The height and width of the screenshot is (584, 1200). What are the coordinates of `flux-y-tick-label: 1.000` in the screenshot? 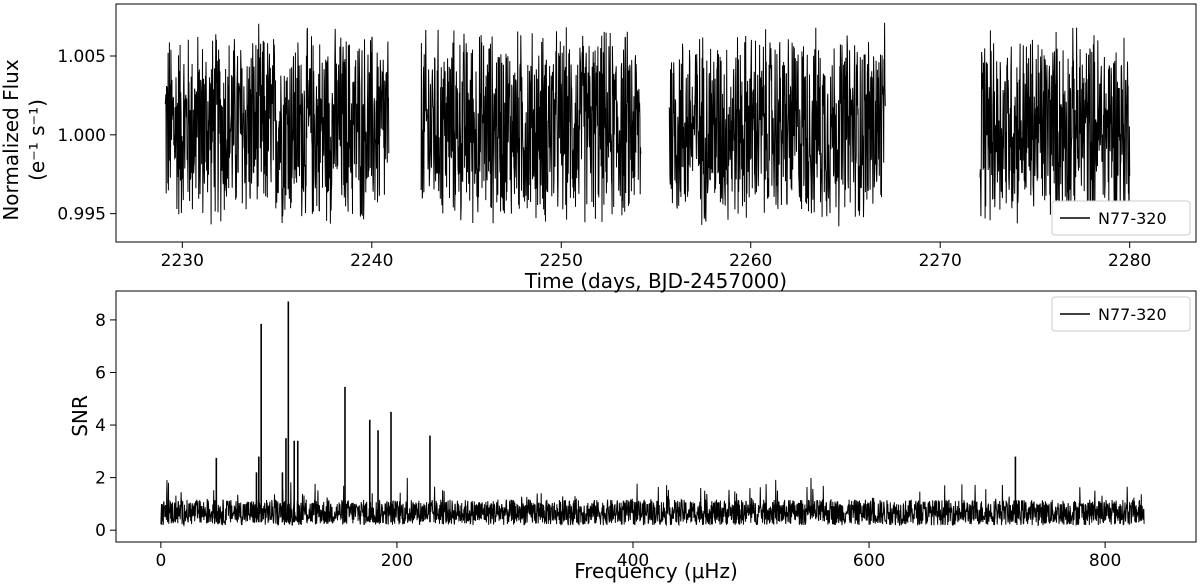 It's located at (81, 136).